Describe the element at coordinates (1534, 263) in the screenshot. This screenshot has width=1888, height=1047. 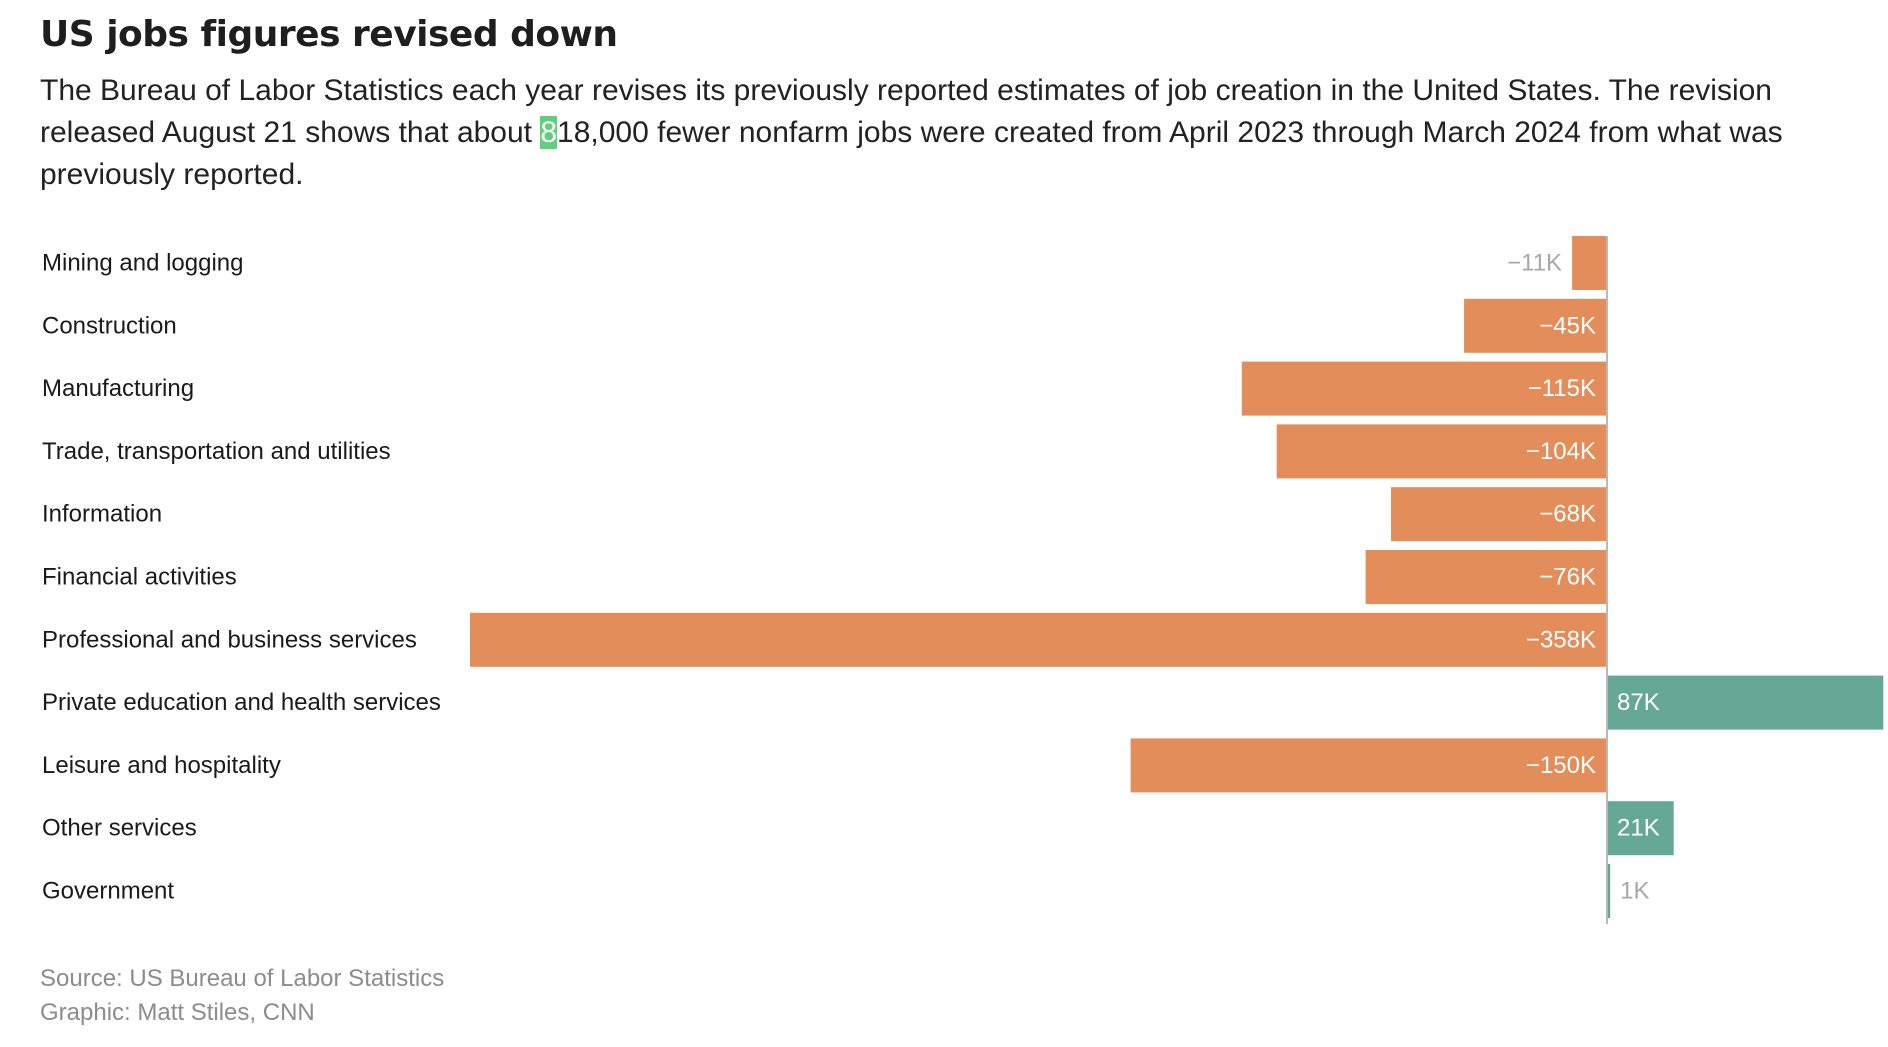
I see `value-label: −11K` at that location.